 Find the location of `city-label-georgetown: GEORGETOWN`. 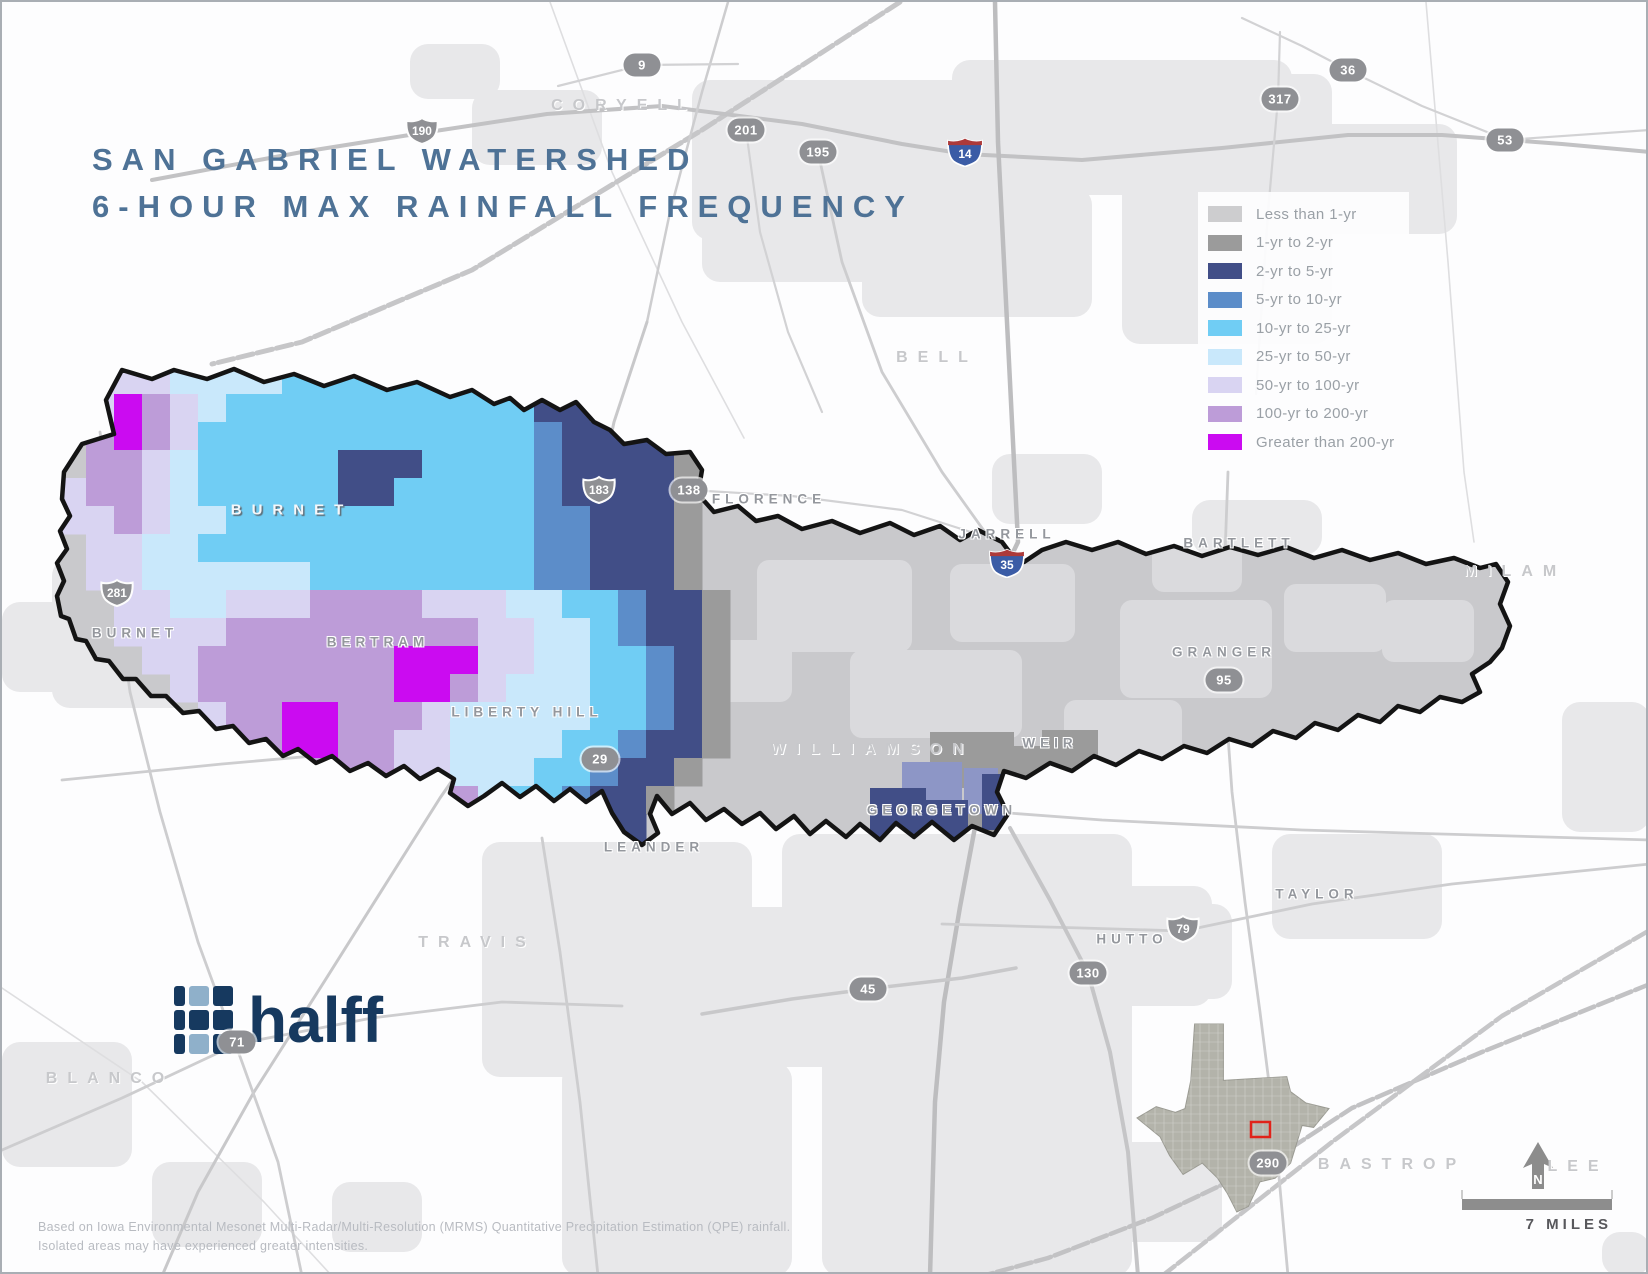

city-label-georgetown: GEORGETOWN is located at coordinates (942, 810).